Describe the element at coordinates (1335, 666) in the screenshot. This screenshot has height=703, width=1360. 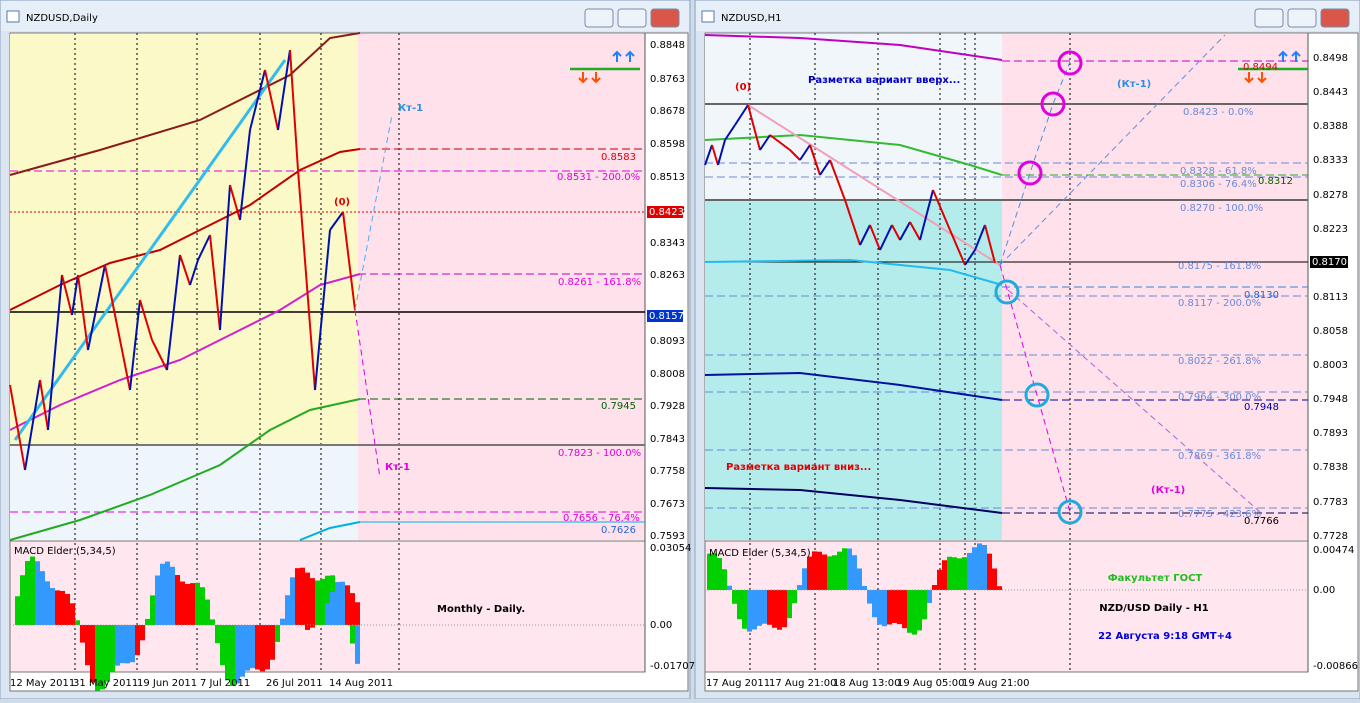
I see `label: -0.00866` at that location.